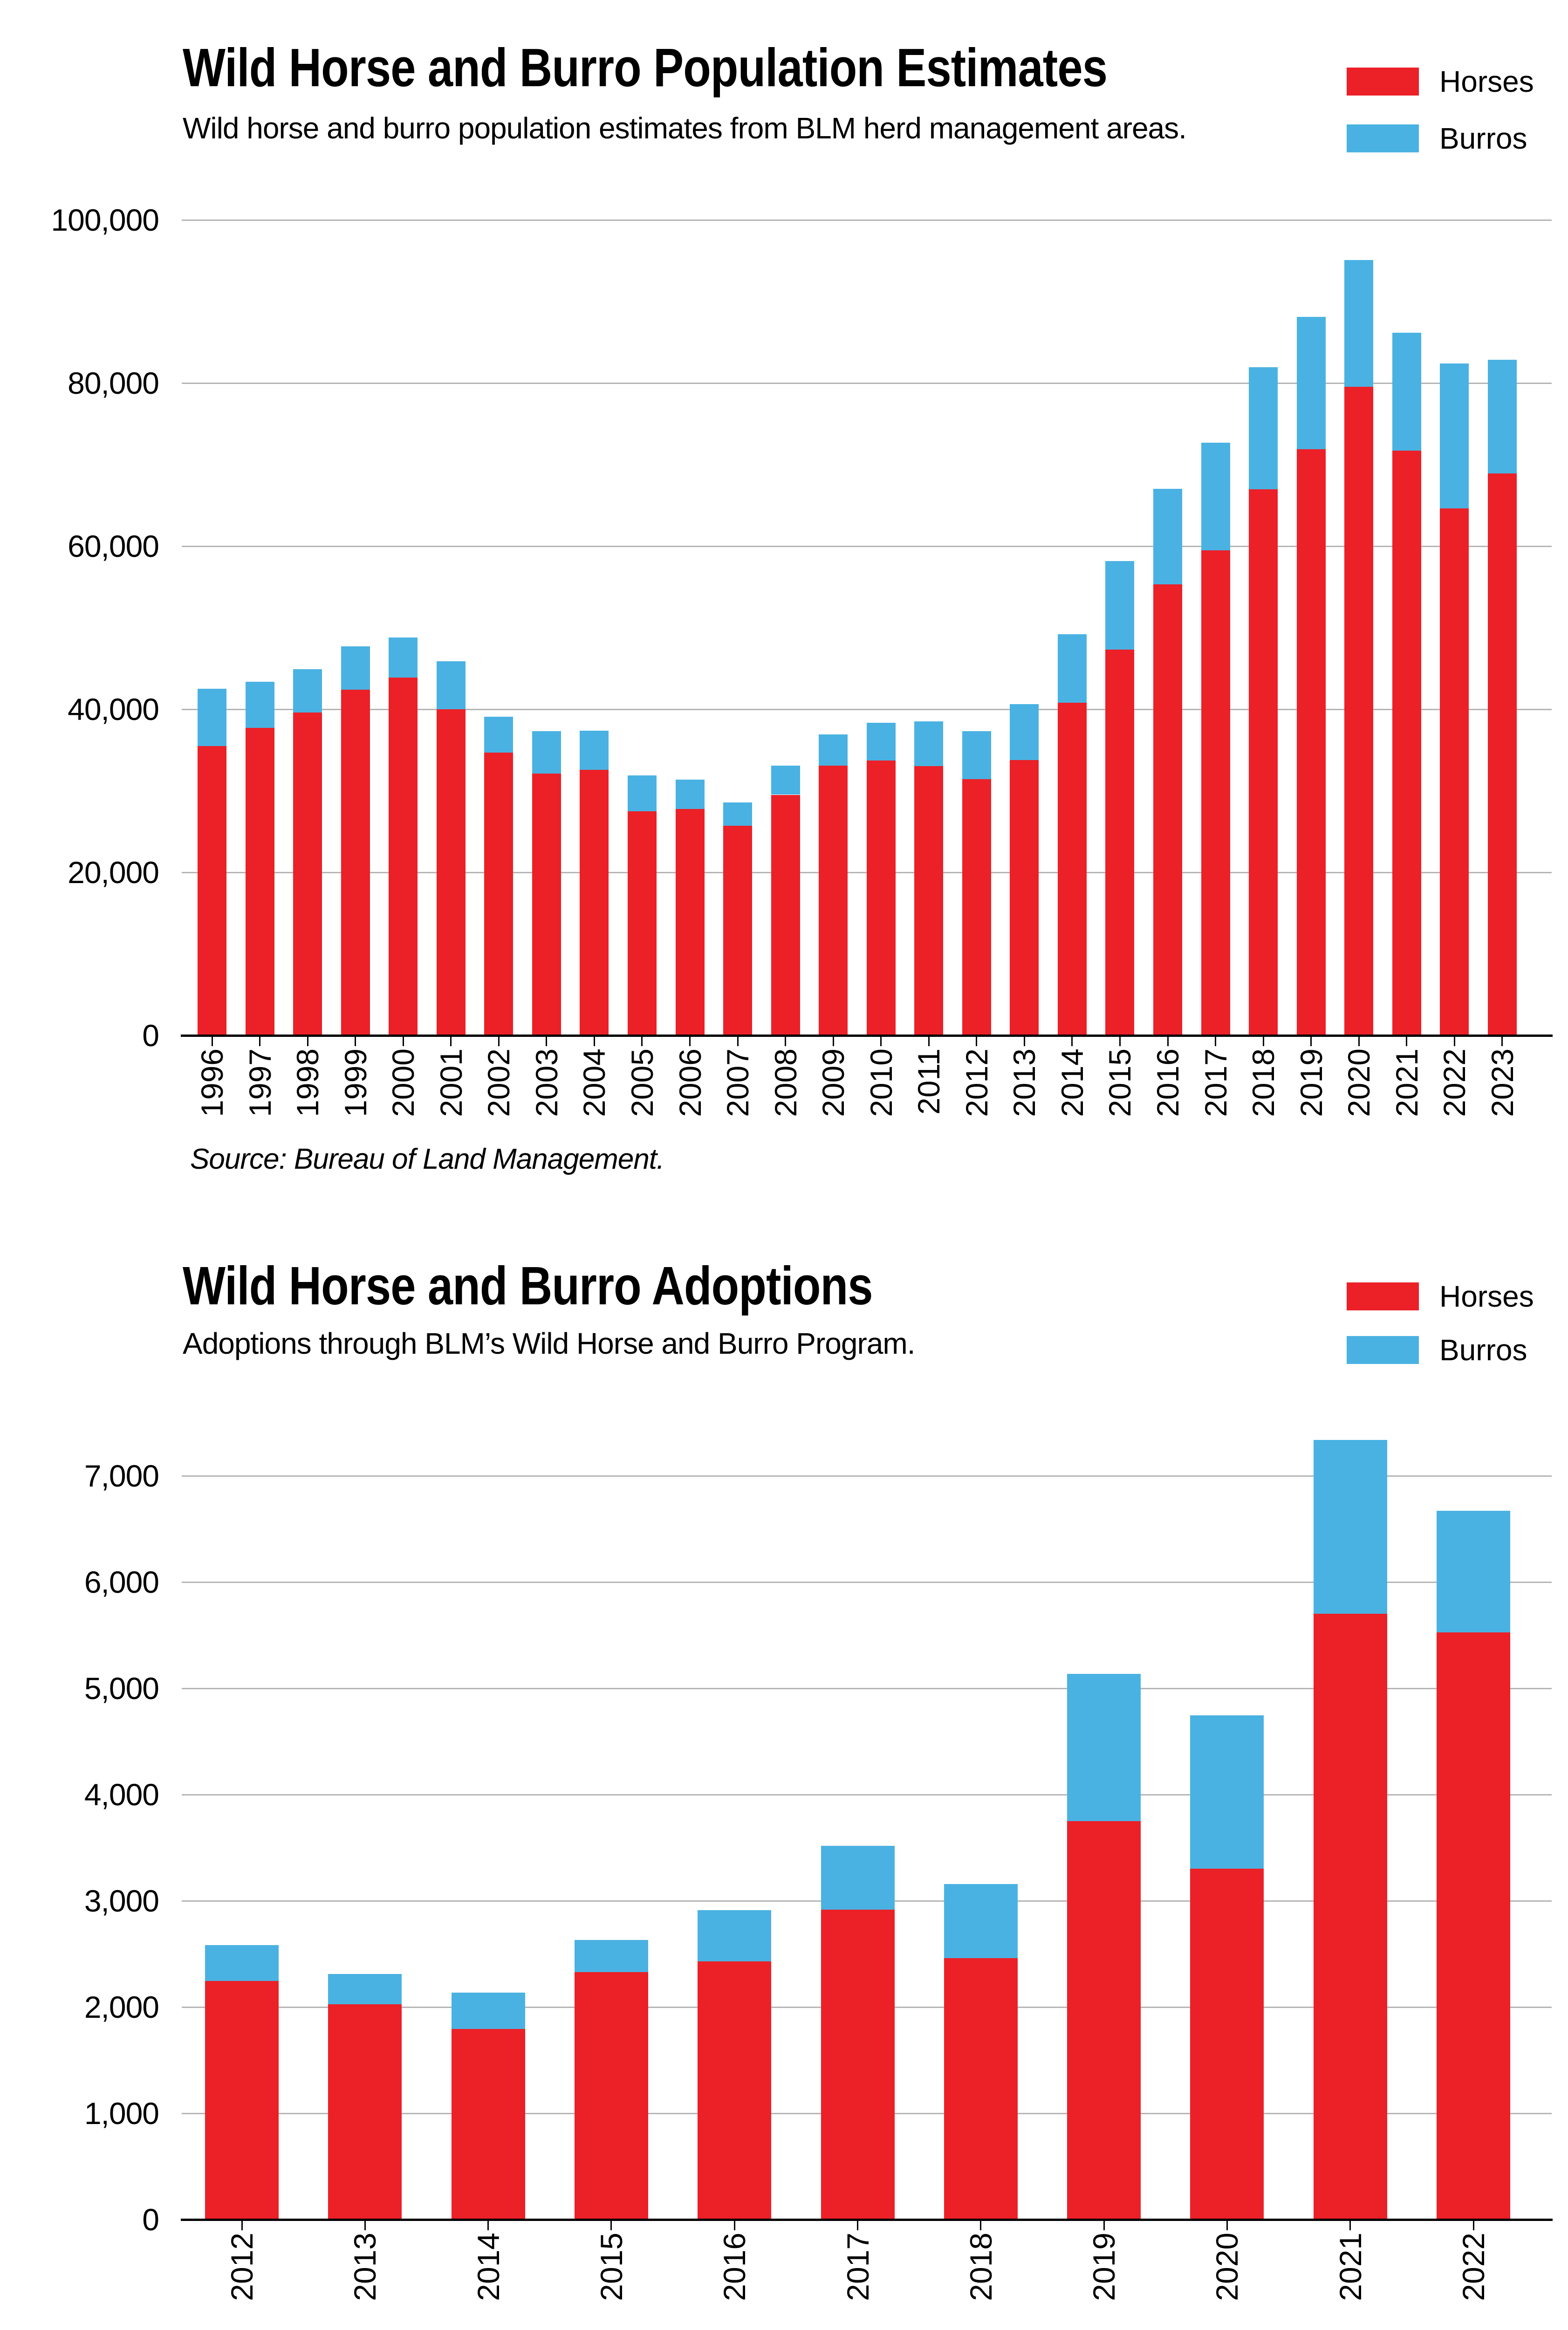 Image resolution: width=1568 pixels, height=2330 pixels. What do you see at coordinates (858, 1878) in the screenshot?
I see `bar-burros-2017` at bounding box center [858, 1878].